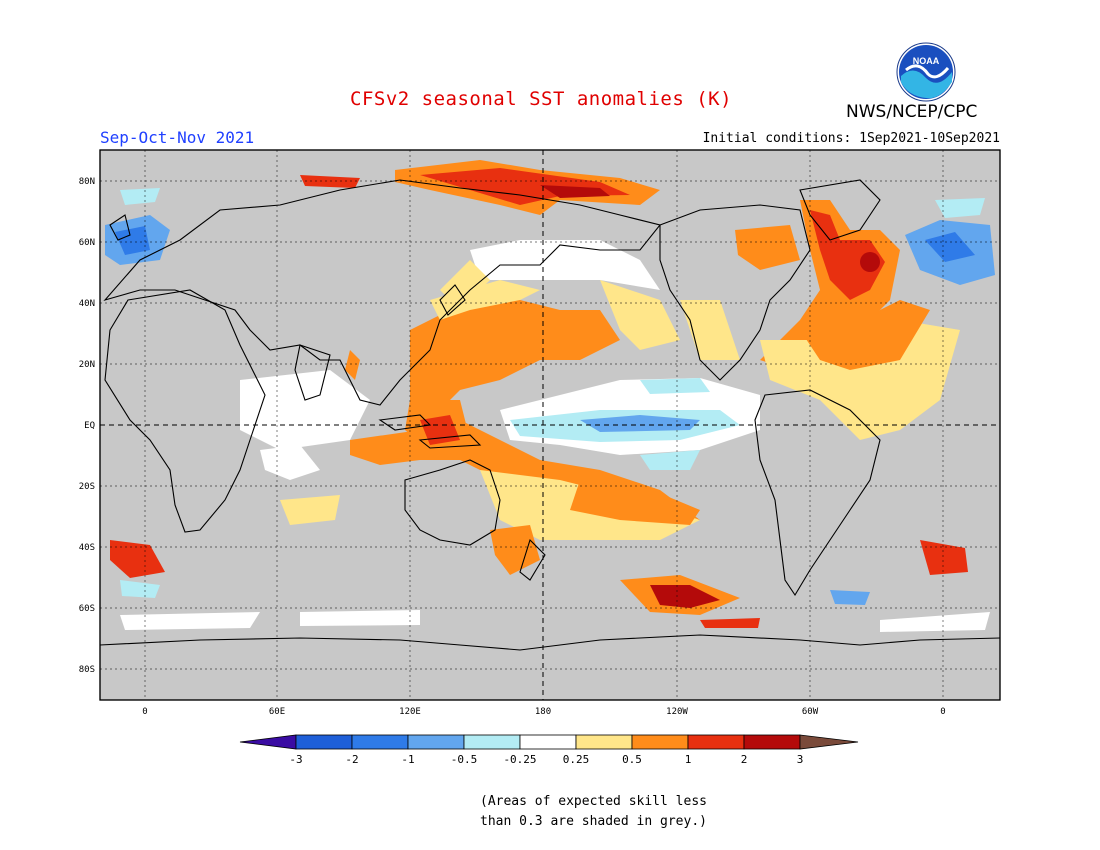 The height and width of the screenshot is (850, 1100). What do you see at coordinates (926, 61) in the screenshot?
I see `logo-text: NOAA` at bounding box center [926, 61].